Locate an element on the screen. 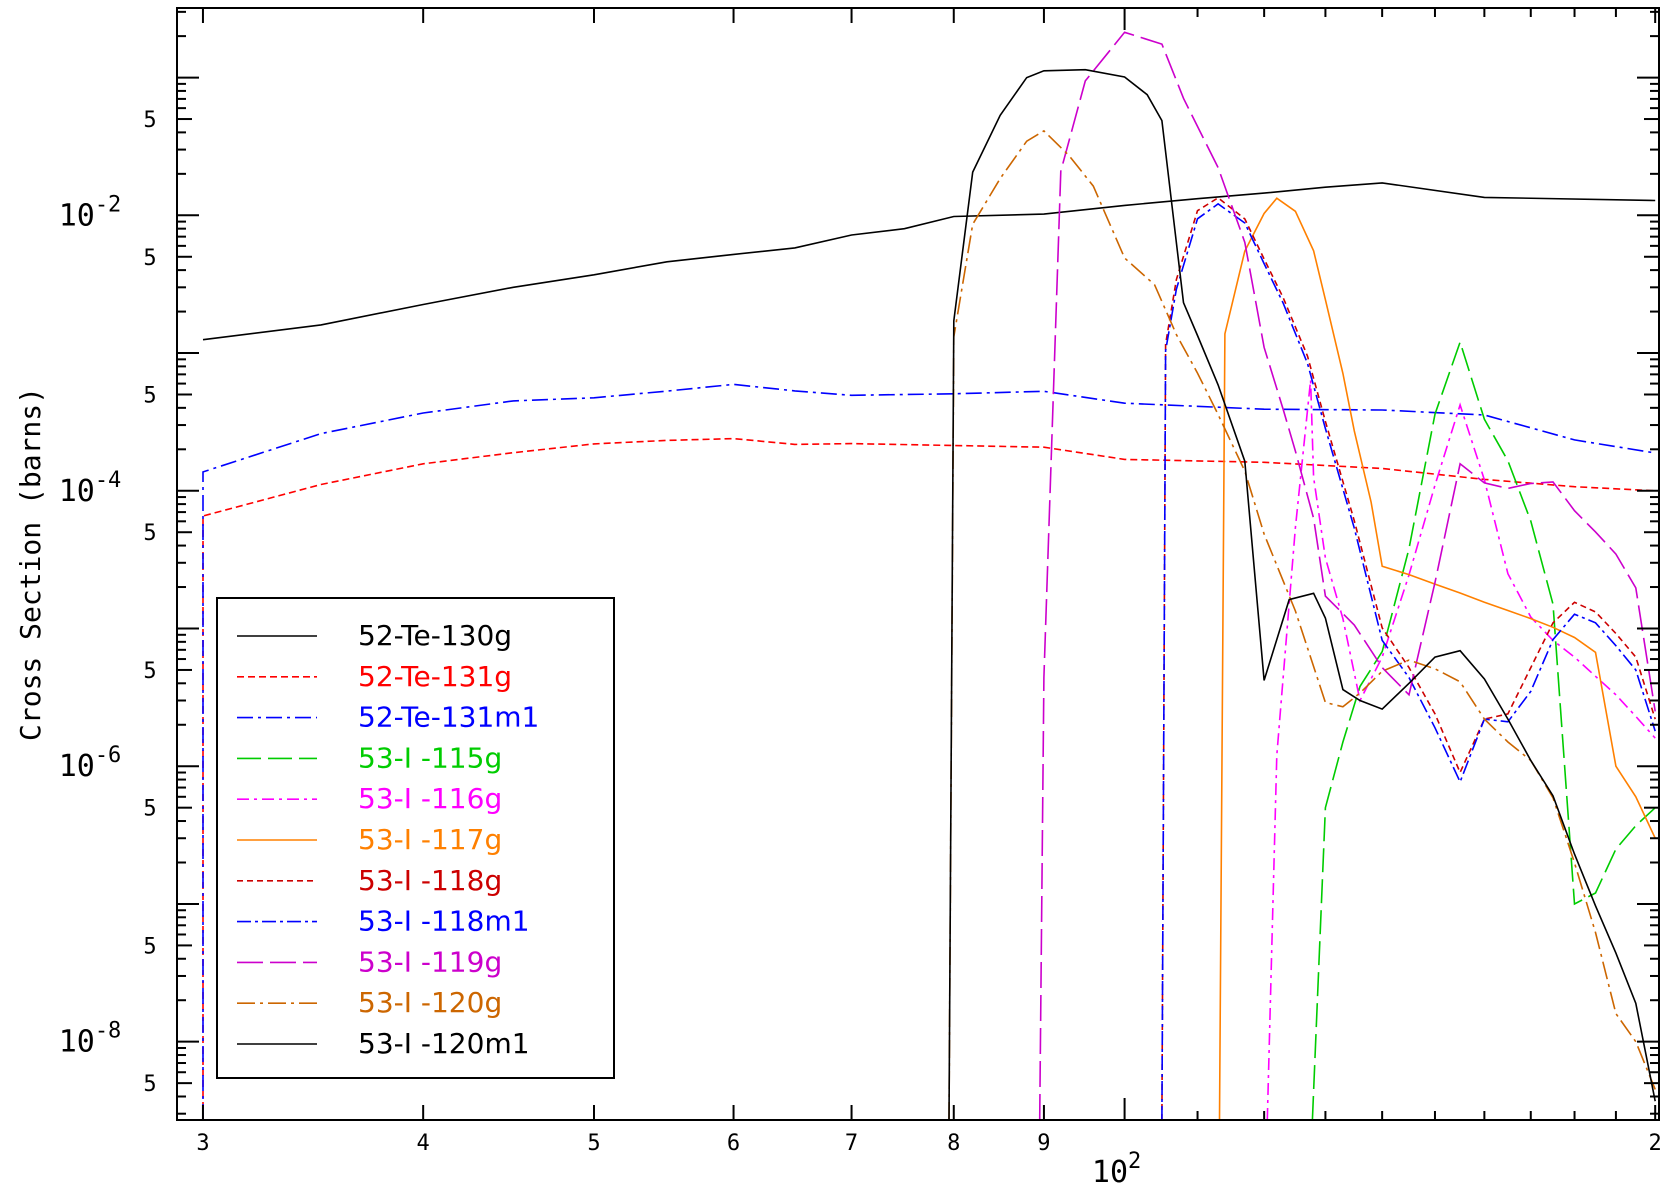  legend-label: 53-I -115g is located at coordinates (430, 757).